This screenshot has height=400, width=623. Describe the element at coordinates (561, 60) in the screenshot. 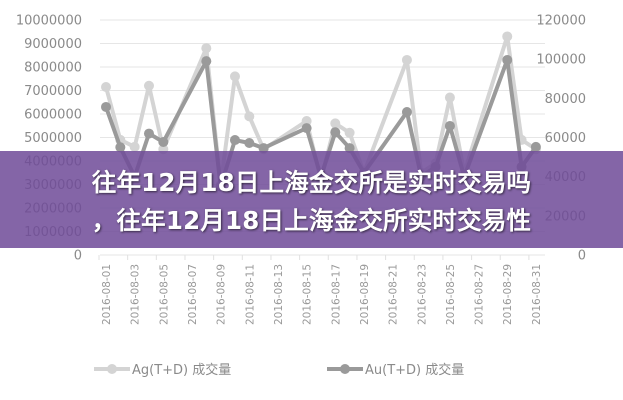

I see `y-right-tick-label: 100000` at that location.